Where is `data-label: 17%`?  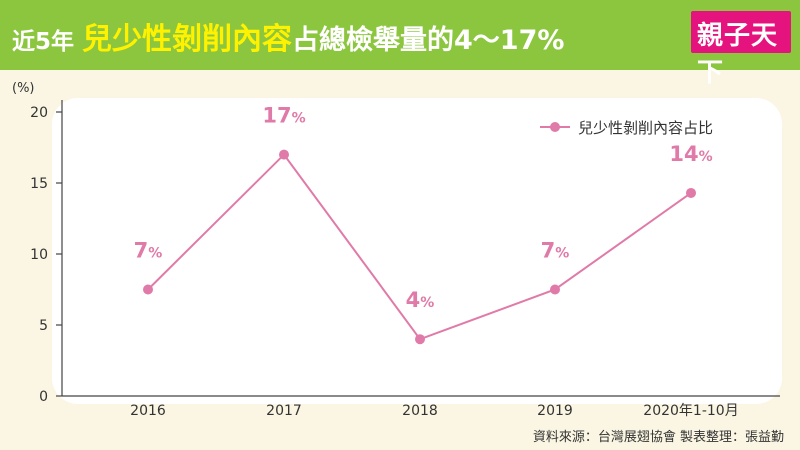 data-label: 17% is located at coordinates (283, 116).